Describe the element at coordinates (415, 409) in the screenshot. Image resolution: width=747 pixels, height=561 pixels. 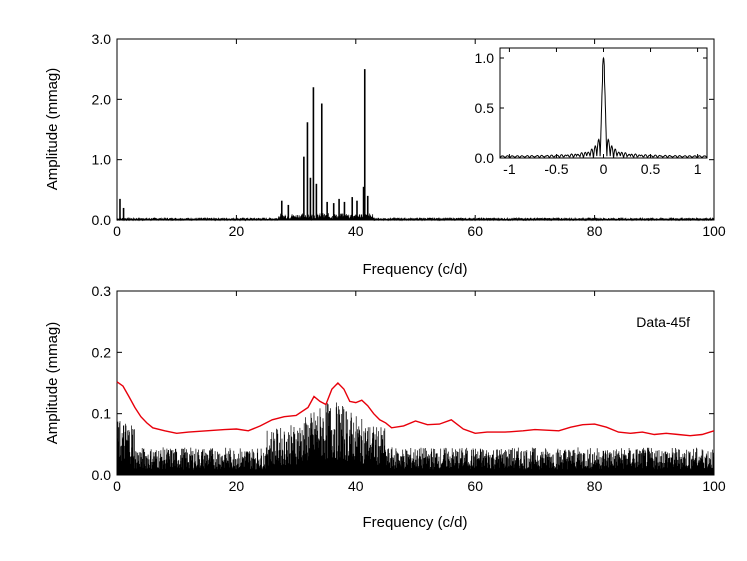
I see `noise-level-line` at that location.